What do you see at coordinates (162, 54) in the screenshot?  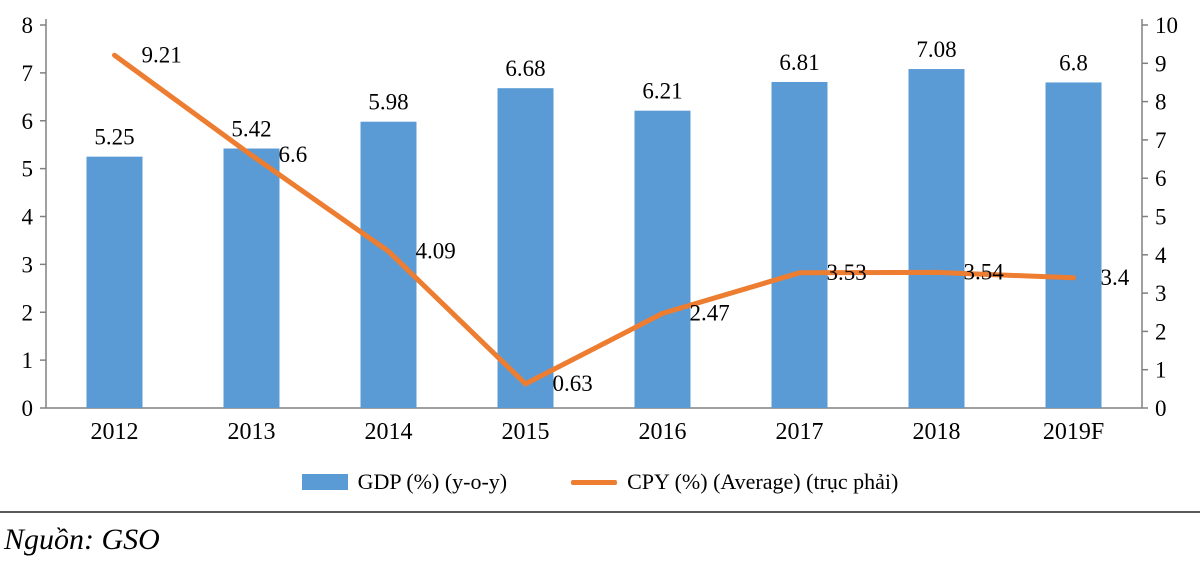 I see `svg-text: 9.21` at bounding box center [162, 54].